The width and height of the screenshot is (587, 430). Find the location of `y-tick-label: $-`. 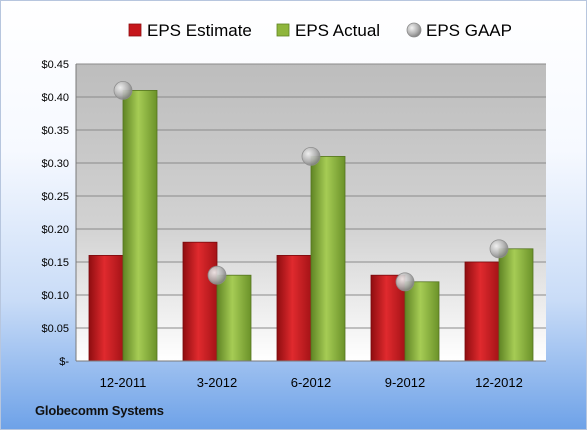

y-tick-label: $- is located at coordinates (64, 362).